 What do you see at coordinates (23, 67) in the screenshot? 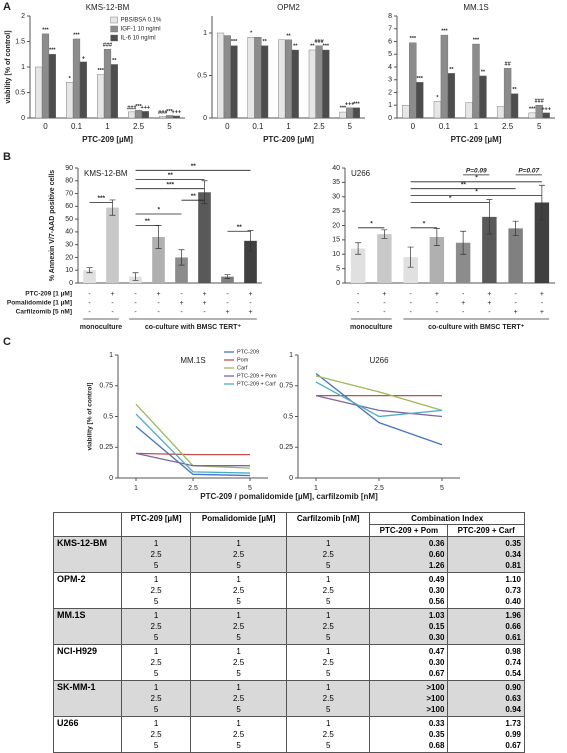
I see `y-tick-label: 1` at bounding box center [23, 67].